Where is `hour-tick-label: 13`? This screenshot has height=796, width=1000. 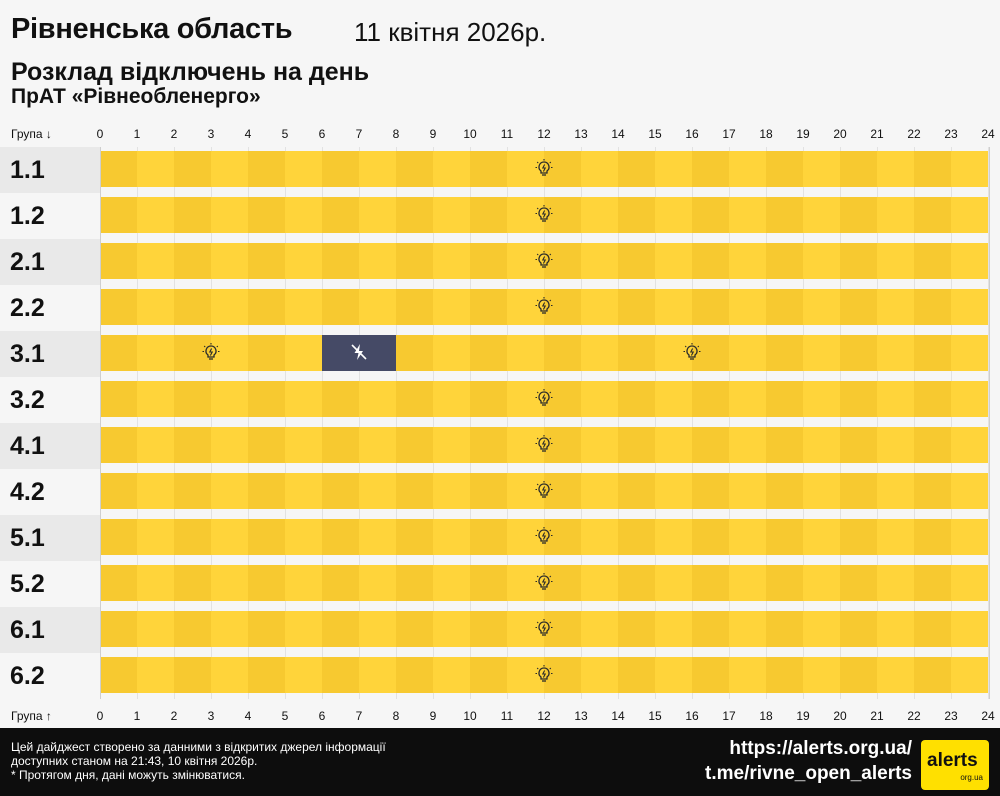 hour-tick-label: 13 is located at coordinates (581, 716).